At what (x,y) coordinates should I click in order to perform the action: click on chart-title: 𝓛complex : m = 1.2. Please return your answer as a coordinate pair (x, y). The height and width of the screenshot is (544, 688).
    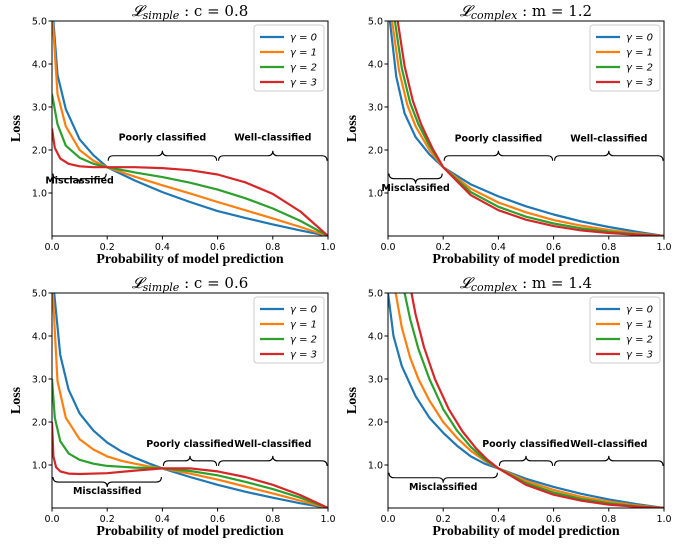
    Looking at the image, I should click on (526, 12).